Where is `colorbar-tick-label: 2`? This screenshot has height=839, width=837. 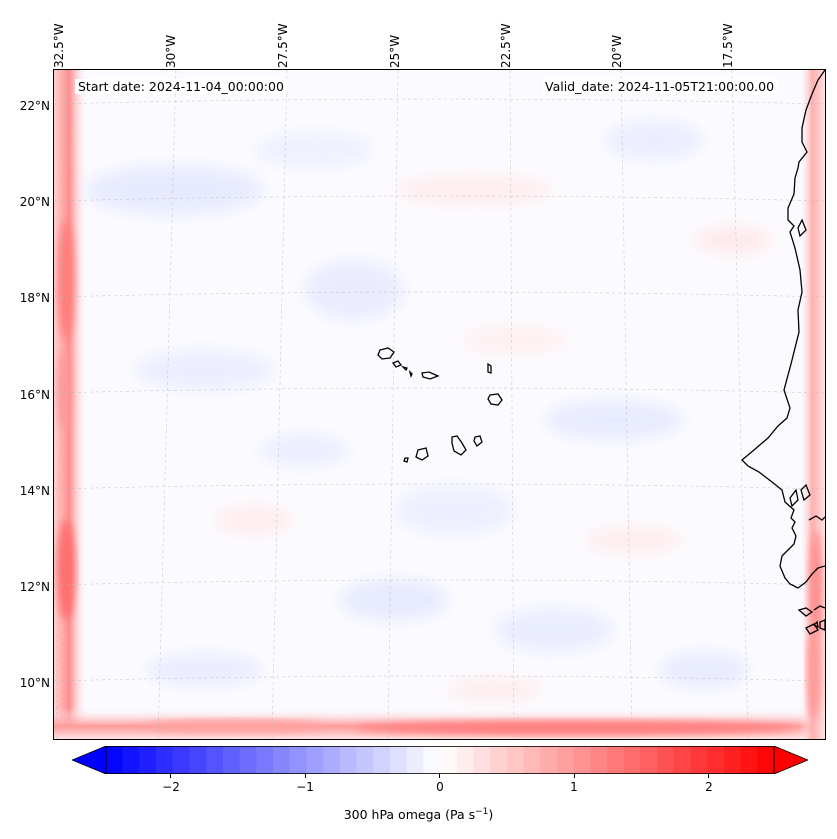
colorbar-tick-label: 2 is located at coordinates (709, 787).